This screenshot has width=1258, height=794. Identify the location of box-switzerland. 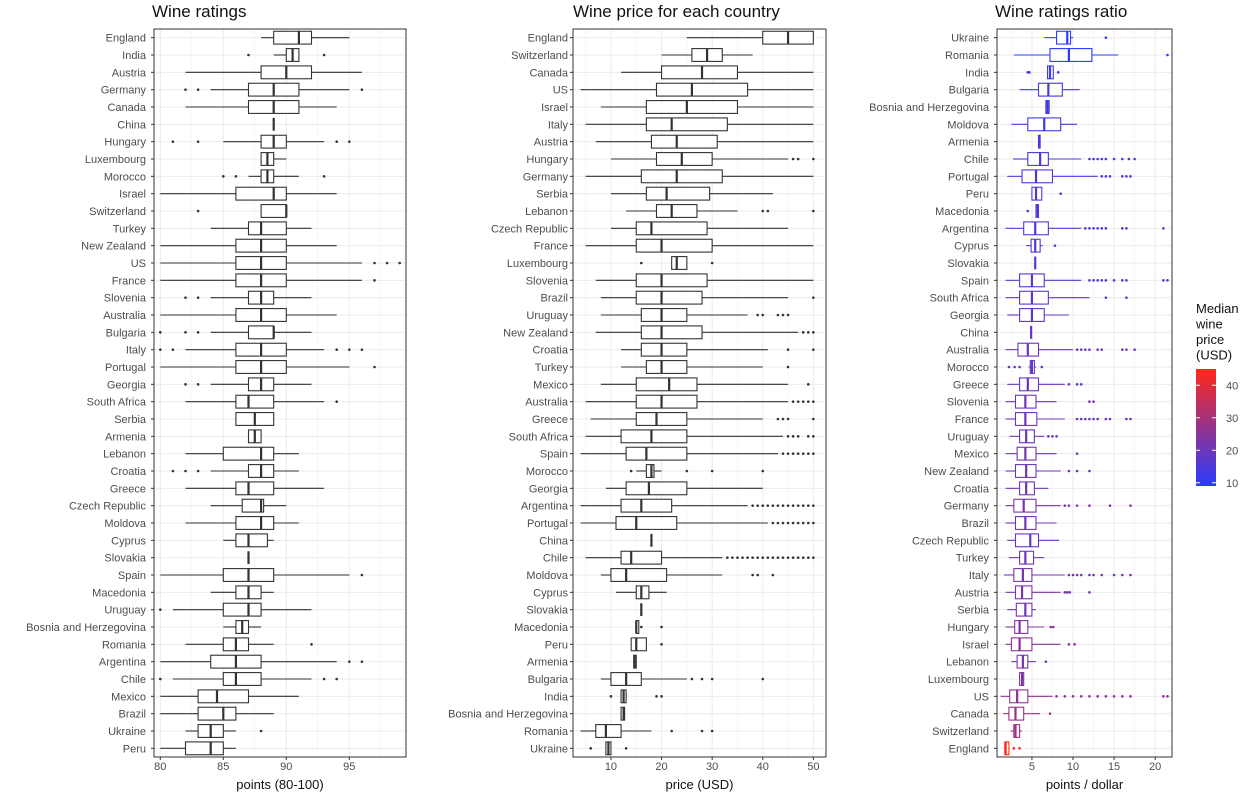
(707, 55).